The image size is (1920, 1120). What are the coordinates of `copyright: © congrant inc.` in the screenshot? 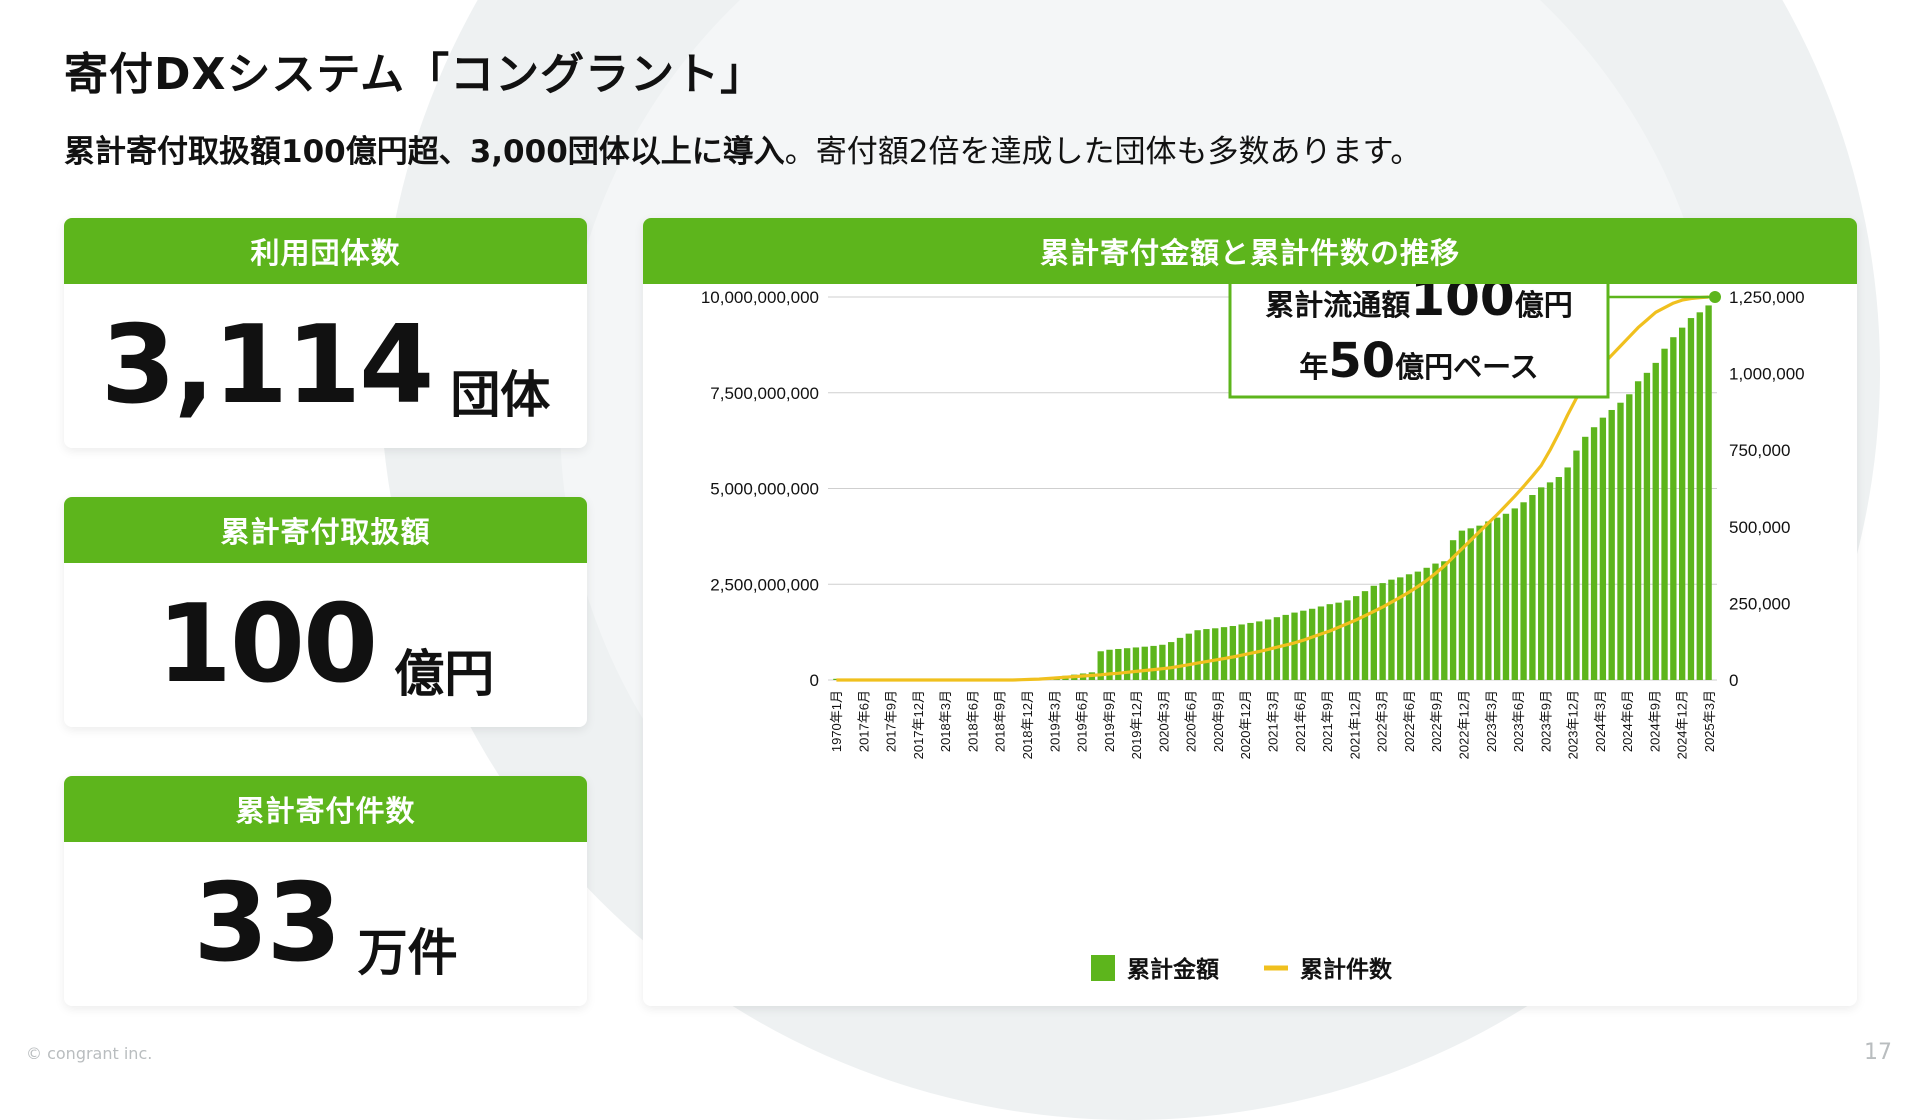 It's located at (89, 1053).